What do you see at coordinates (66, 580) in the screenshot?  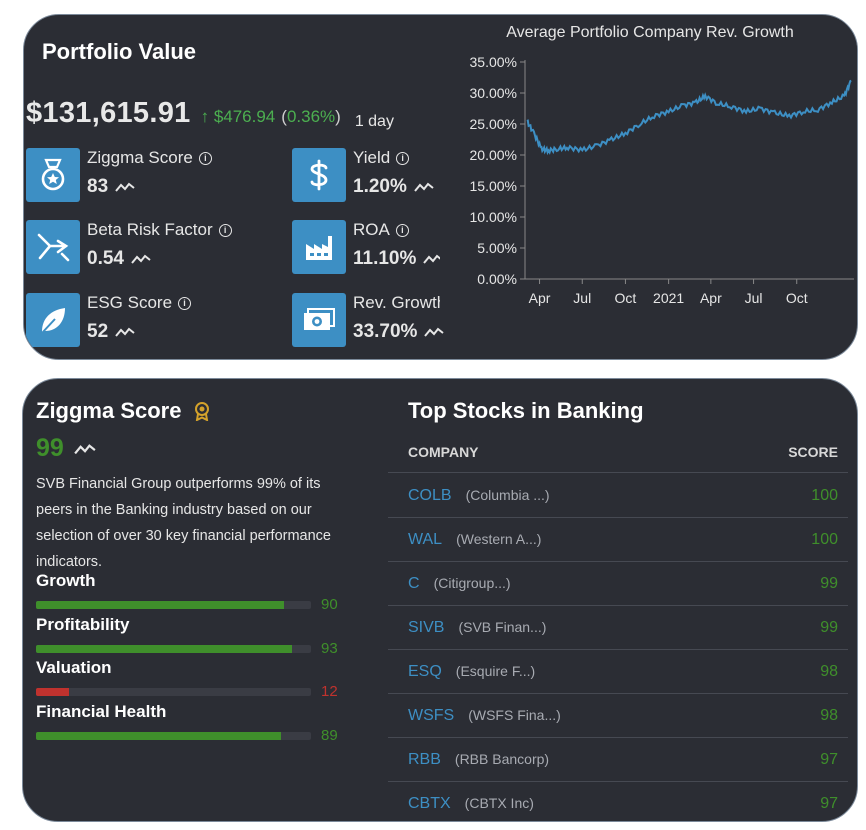 I see `bar-label: Growth` at bounding box center [66, 580].